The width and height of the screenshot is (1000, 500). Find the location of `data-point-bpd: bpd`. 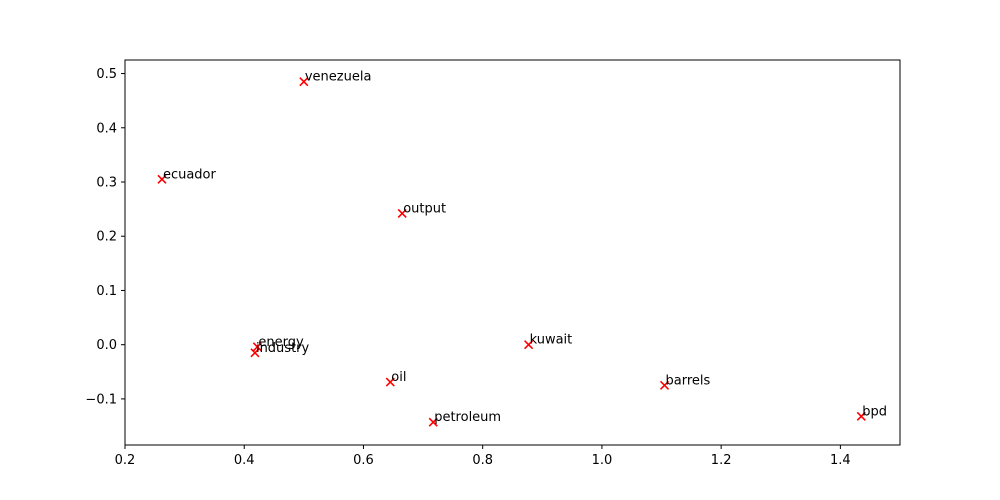

data-point-bpd: bpd is located at coordinates (871, 412).